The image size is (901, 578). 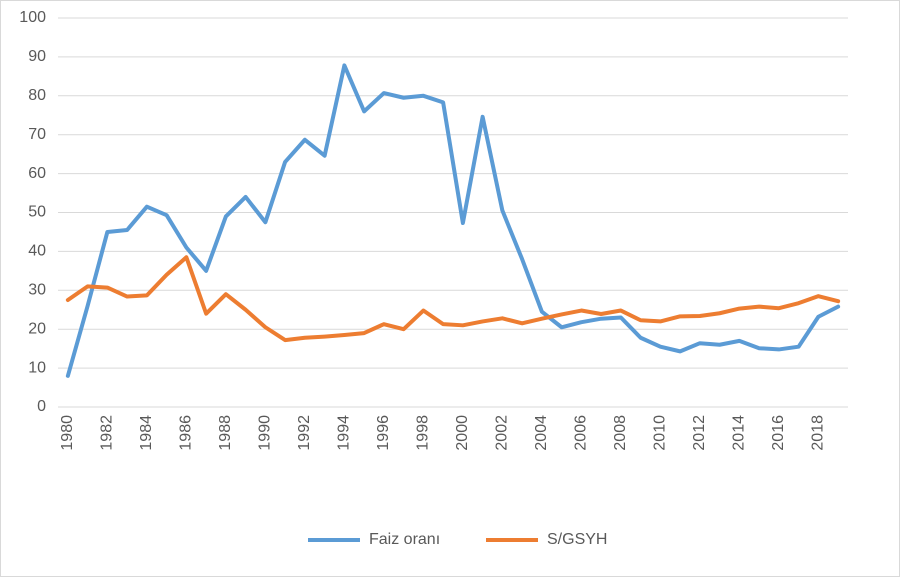 I want to click on legend-label: Faiz oranı, so click(x=404, y=539).